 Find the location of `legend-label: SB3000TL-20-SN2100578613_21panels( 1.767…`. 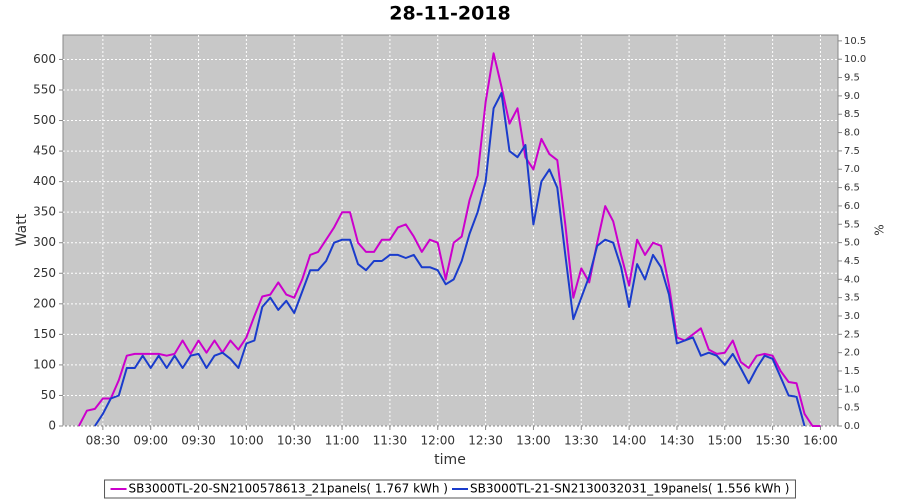

legend-label: SB3000TL-20-SN2100578613_21panels( 1.767… is located at coordinates (288, 489).